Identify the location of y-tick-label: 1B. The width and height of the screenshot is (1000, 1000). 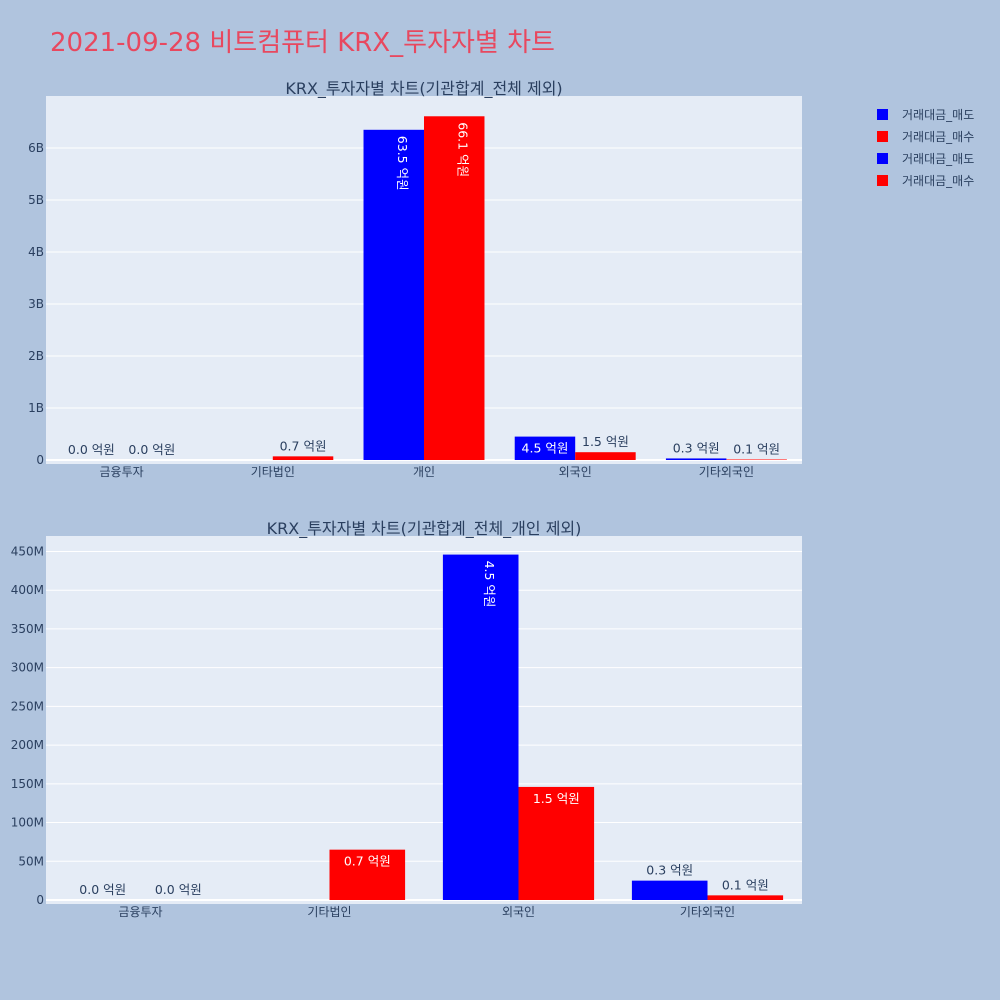
(36, 408).